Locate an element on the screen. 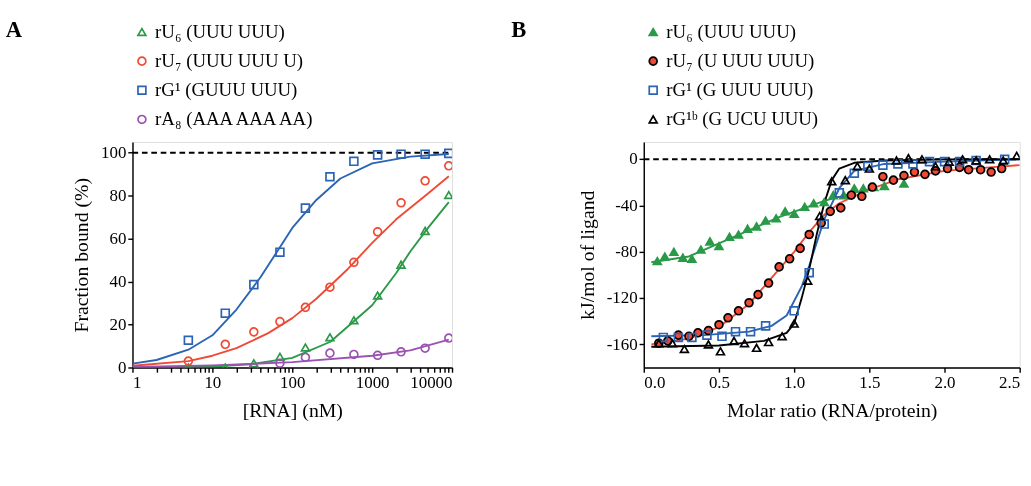 Image resolution: width=1031 pixels, height=486 pixels. chart-title: A is located at coordinates (14, 29).